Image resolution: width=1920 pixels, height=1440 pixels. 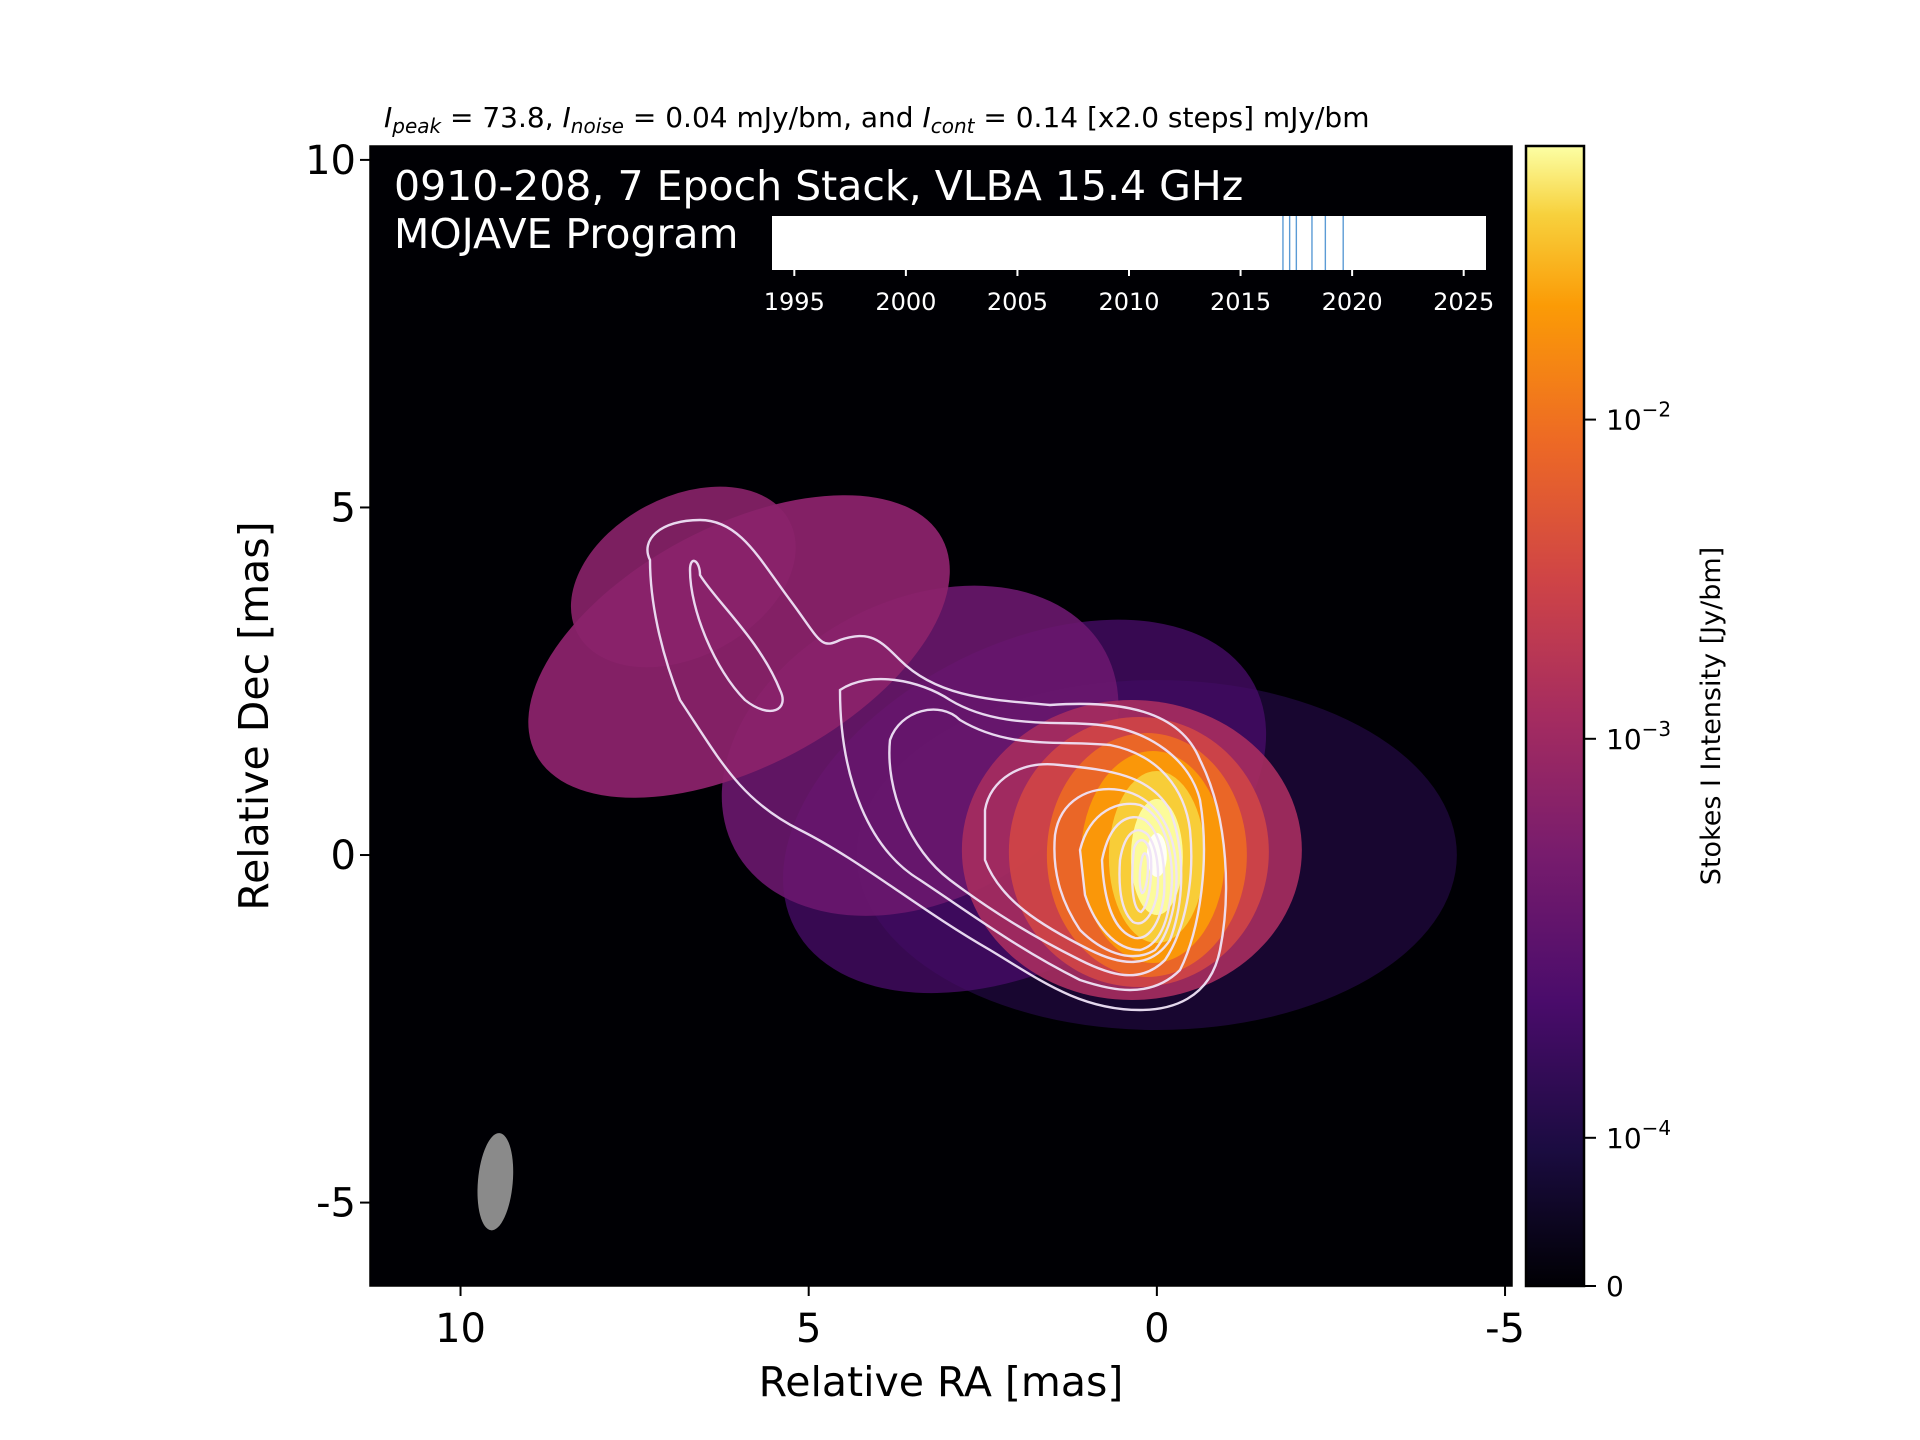 What do you see at coordinates (501, 117) in the screenshot?
I see `subtitle-part: = 73.8,` at bounding box center [501, 117].